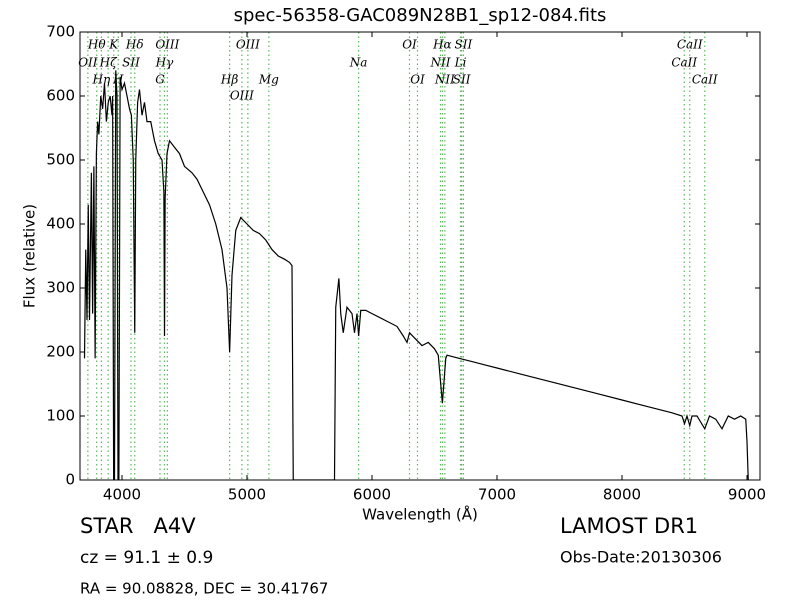 The height and width of the screenshot is (600, 800). Describe the element at coordinates (372, 495) in the screenshot. I see `x-tick-label: 6000` at that location.